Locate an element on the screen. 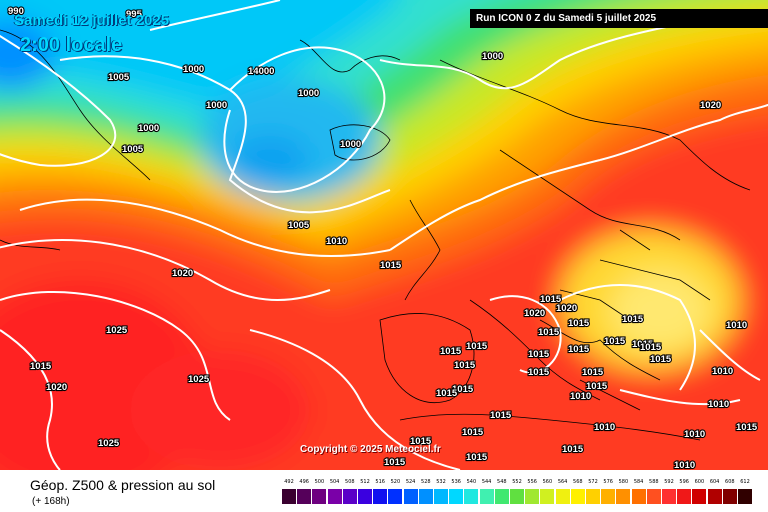 This screenshot has height=512, width=768. scale-tick-label: 536 is located at coordinates (456, 482).